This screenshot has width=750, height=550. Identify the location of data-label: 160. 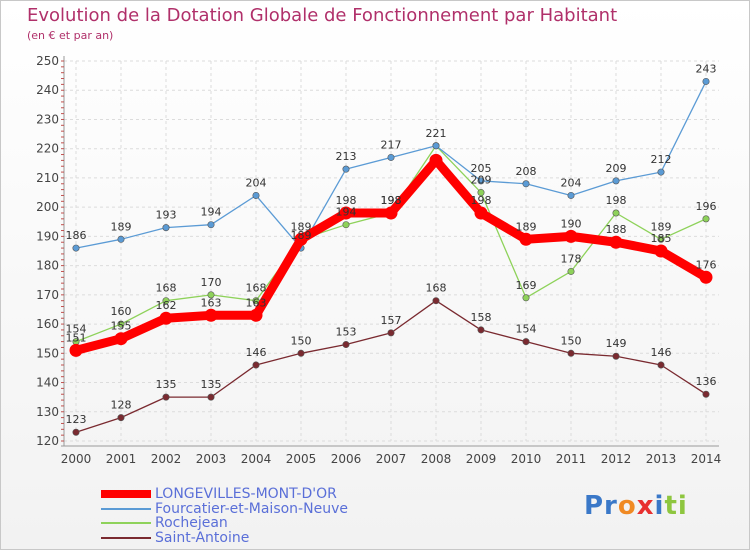
(121, 311).